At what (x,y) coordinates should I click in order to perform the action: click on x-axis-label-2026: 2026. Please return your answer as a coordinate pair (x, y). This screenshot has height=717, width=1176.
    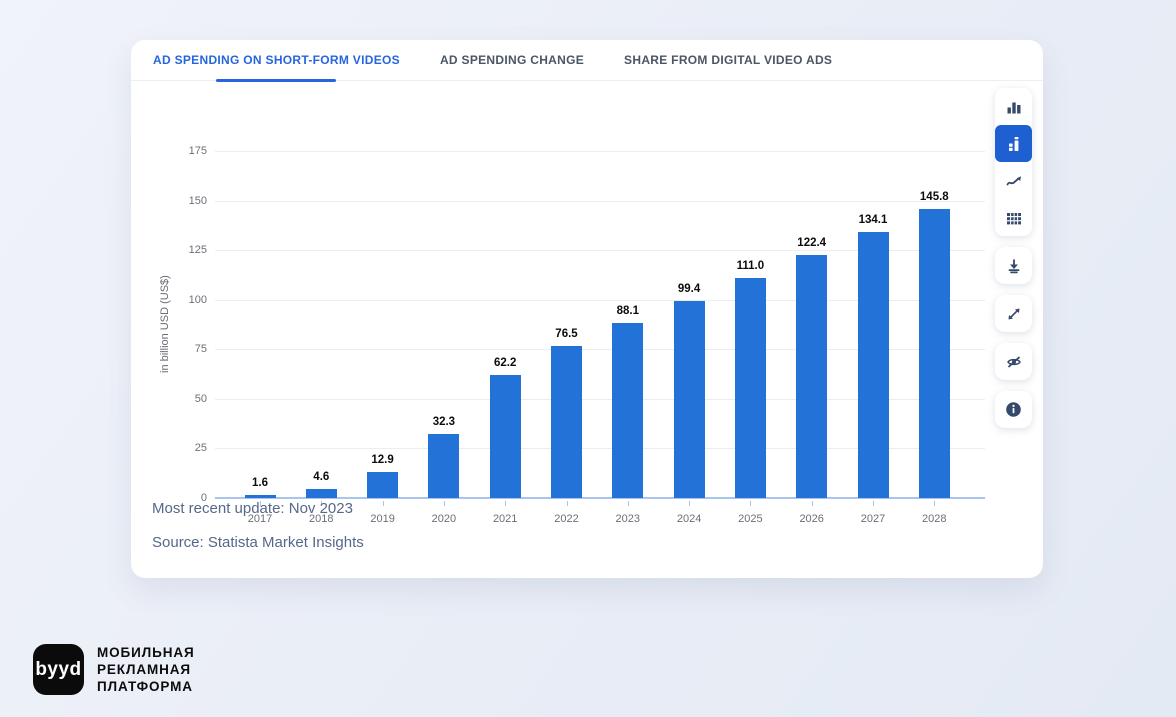
    Looking at the image, I should click on (811, 519).